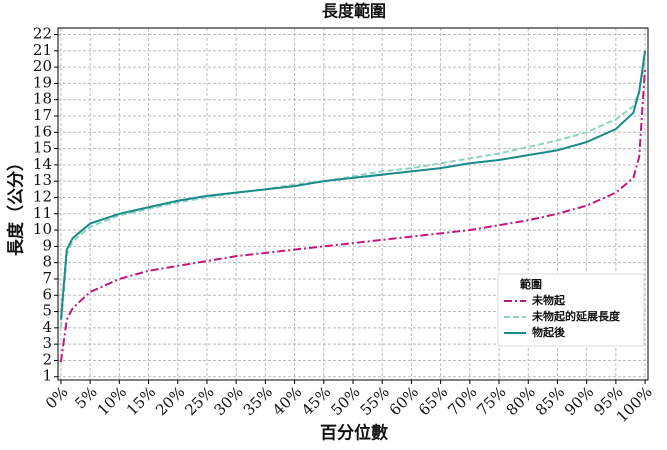 Image resolution: width=667 pixels, height=450 pixels. Describe the element at coordinates (491, 401) in the screenshot. I see `x-tick-label: 75%` at that location.